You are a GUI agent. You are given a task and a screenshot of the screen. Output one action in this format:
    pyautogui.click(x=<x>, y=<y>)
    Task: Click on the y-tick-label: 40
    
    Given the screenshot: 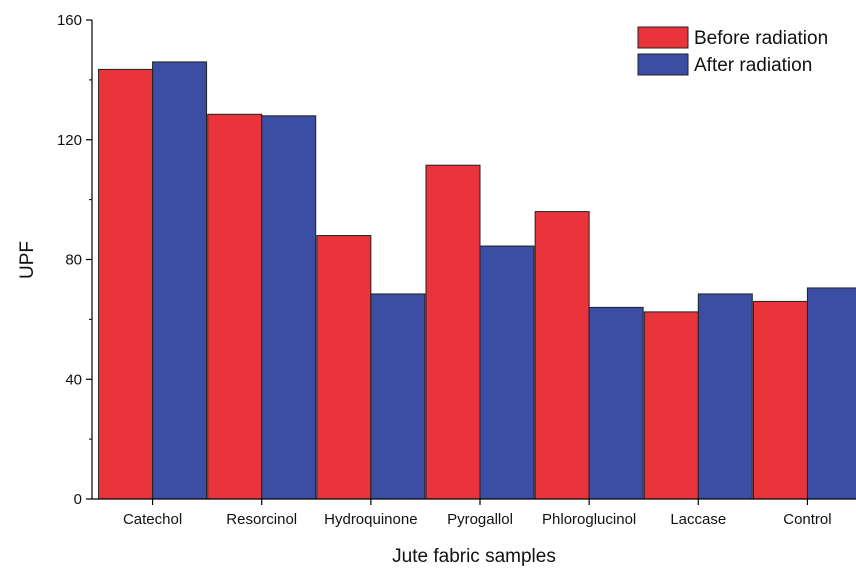 What is the action you would take?
    pyautogui.click(x=73, y=379)
    